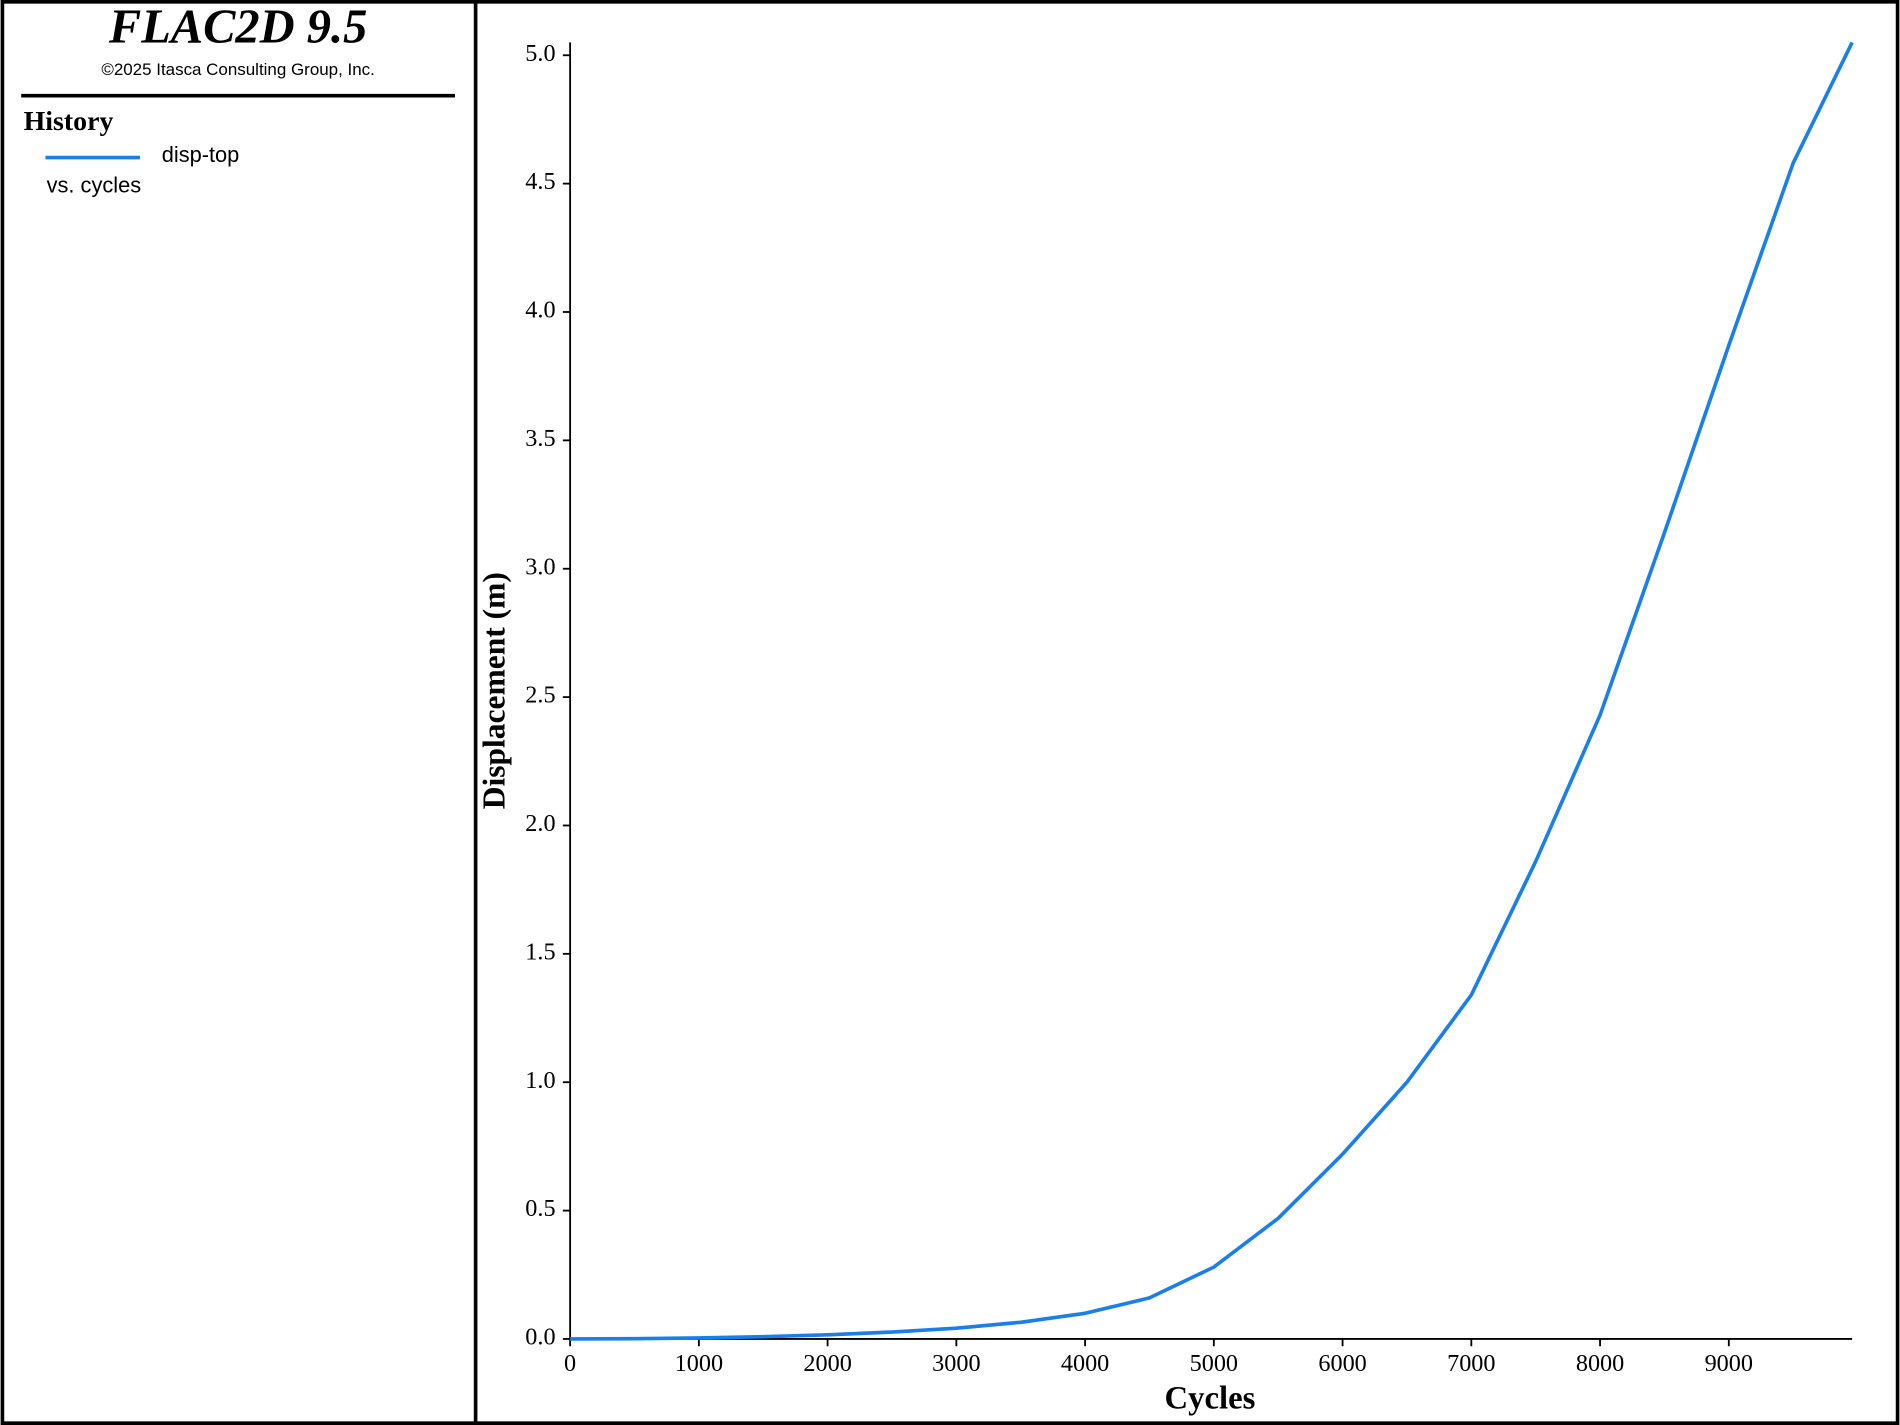 This screenshot has width=1900, height=1425. What do you see at coordinates (540, 310) in the screenshot?
I see `y-tick-label: 4.0` at bounding box center [540, 310].